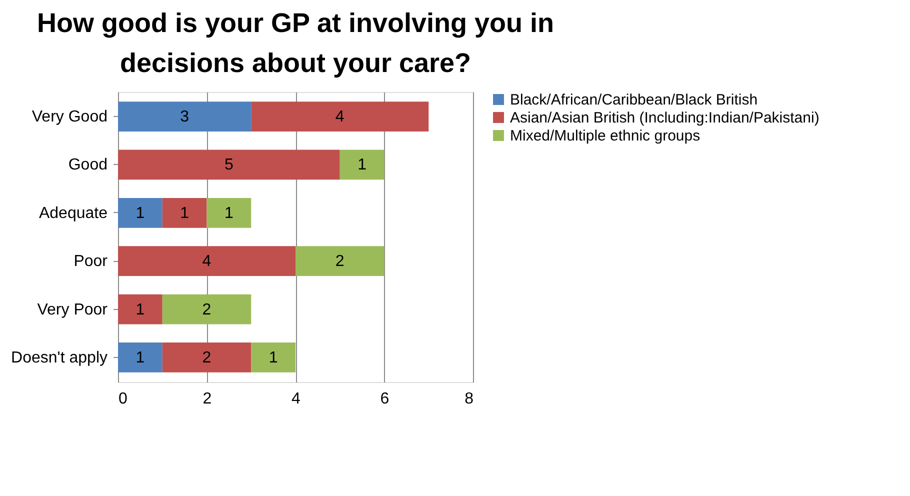 The image size is (910, 496). I want to click on data-label: 5, so click(229, 165).